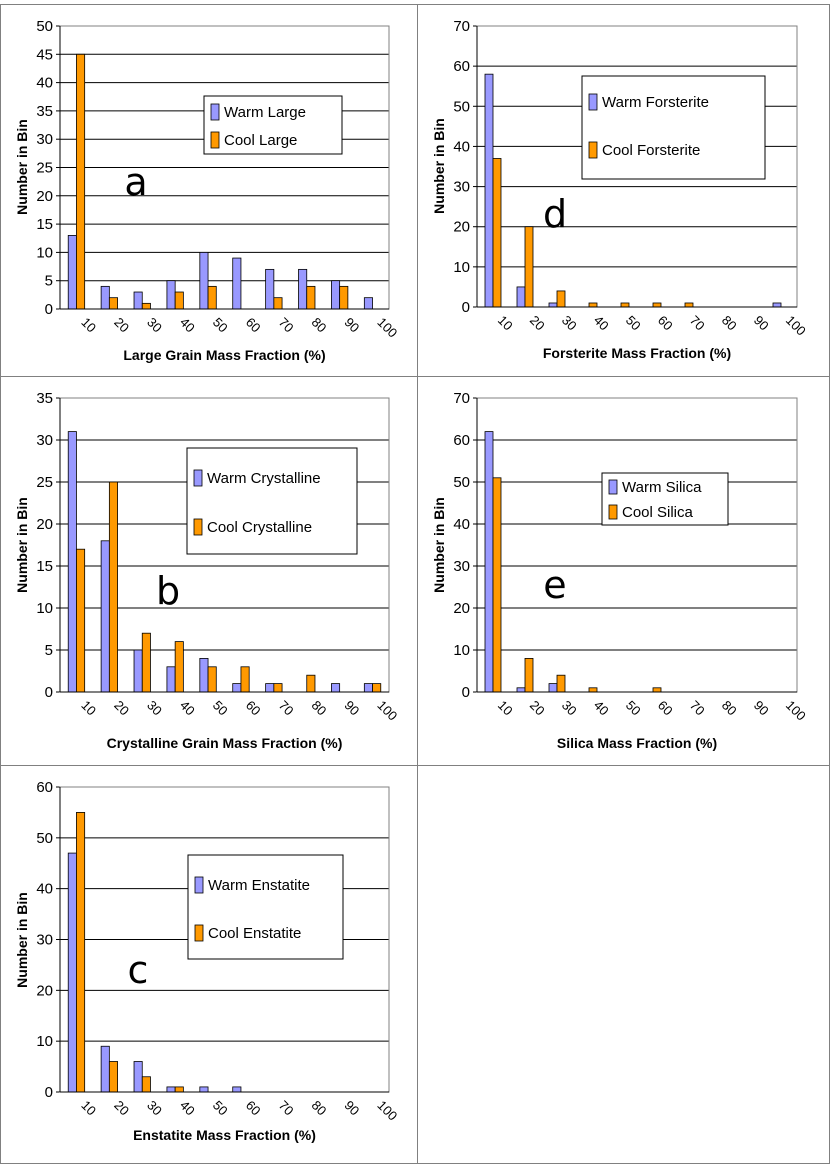  I want to click on x-axis-title: Enstatite Mass Fraction (%), so click(224, 1135).